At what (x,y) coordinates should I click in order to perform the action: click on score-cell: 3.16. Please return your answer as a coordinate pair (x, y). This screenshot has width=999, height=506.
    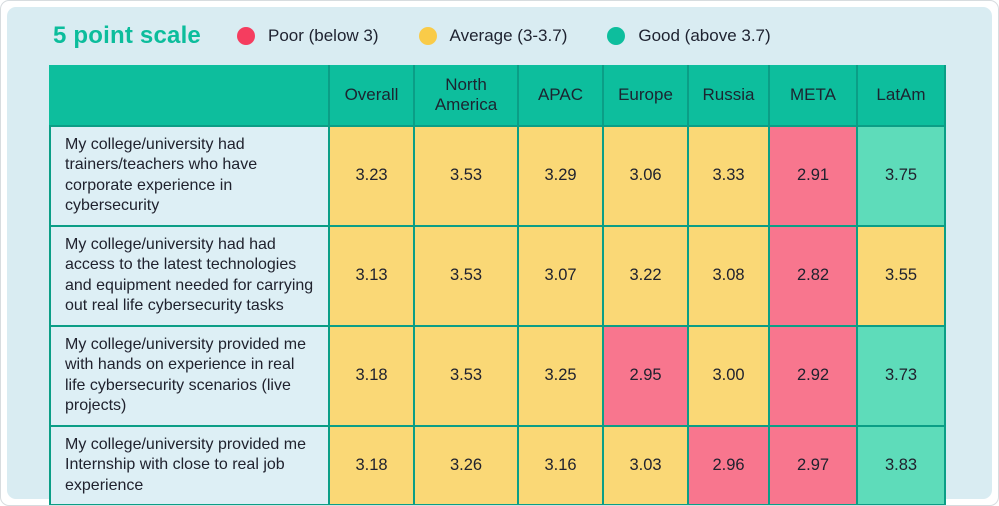
    Looking at the image, I should click on (560, 464).